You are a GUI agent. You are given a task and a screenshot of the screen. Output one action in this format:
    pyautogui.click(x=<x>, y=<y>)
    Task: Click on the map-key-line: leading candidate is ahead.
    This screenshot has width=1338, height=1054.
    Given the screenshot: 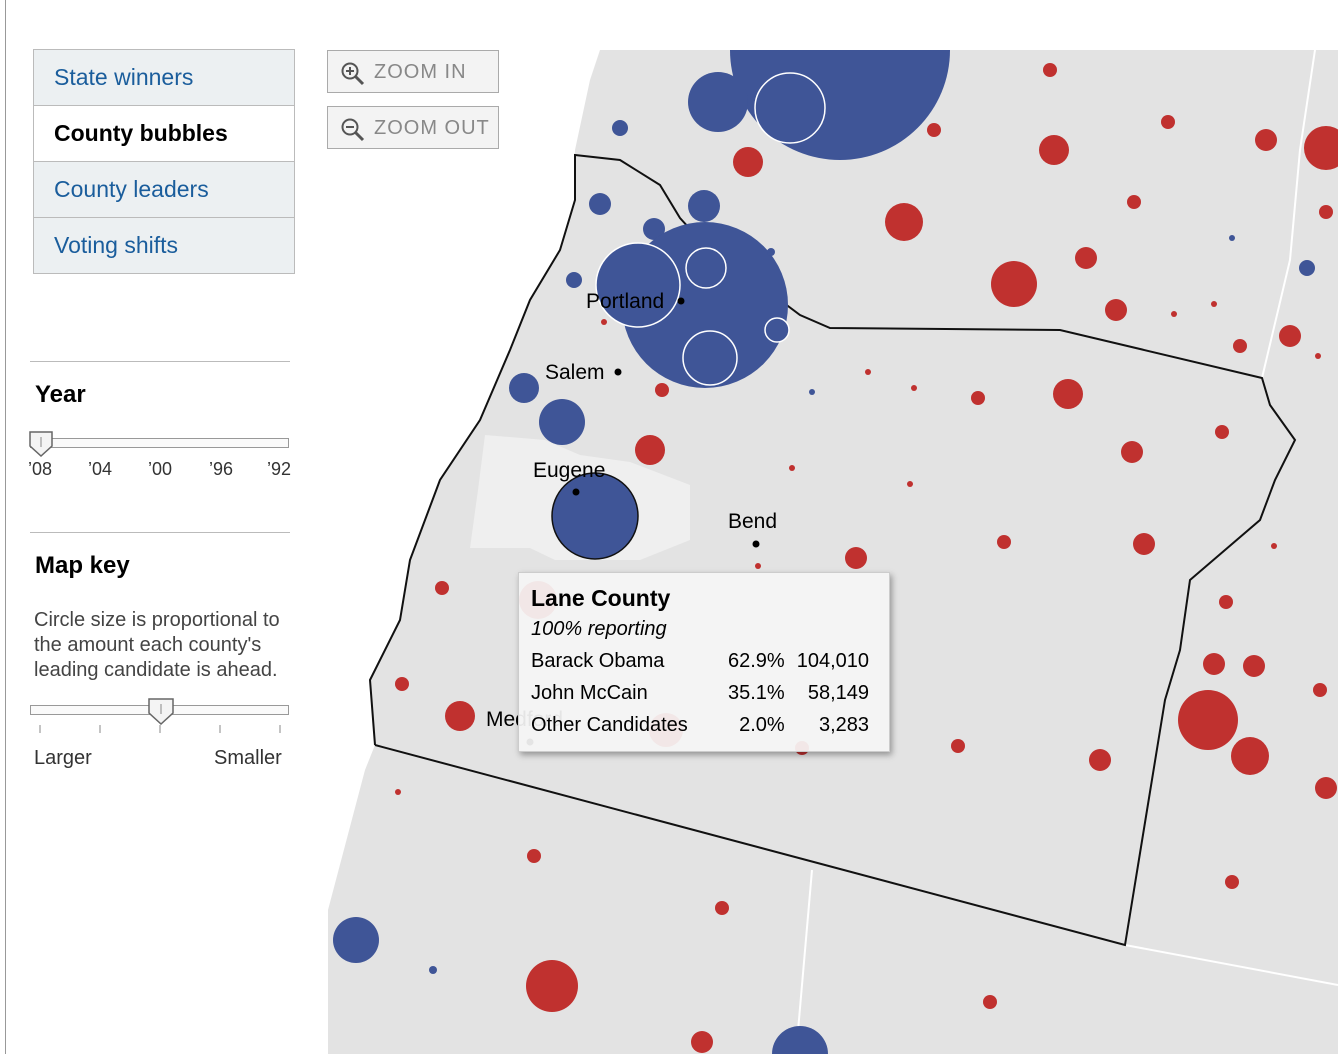 What is the action you would take?
    pyautogui.click(x=156, y=670)
    